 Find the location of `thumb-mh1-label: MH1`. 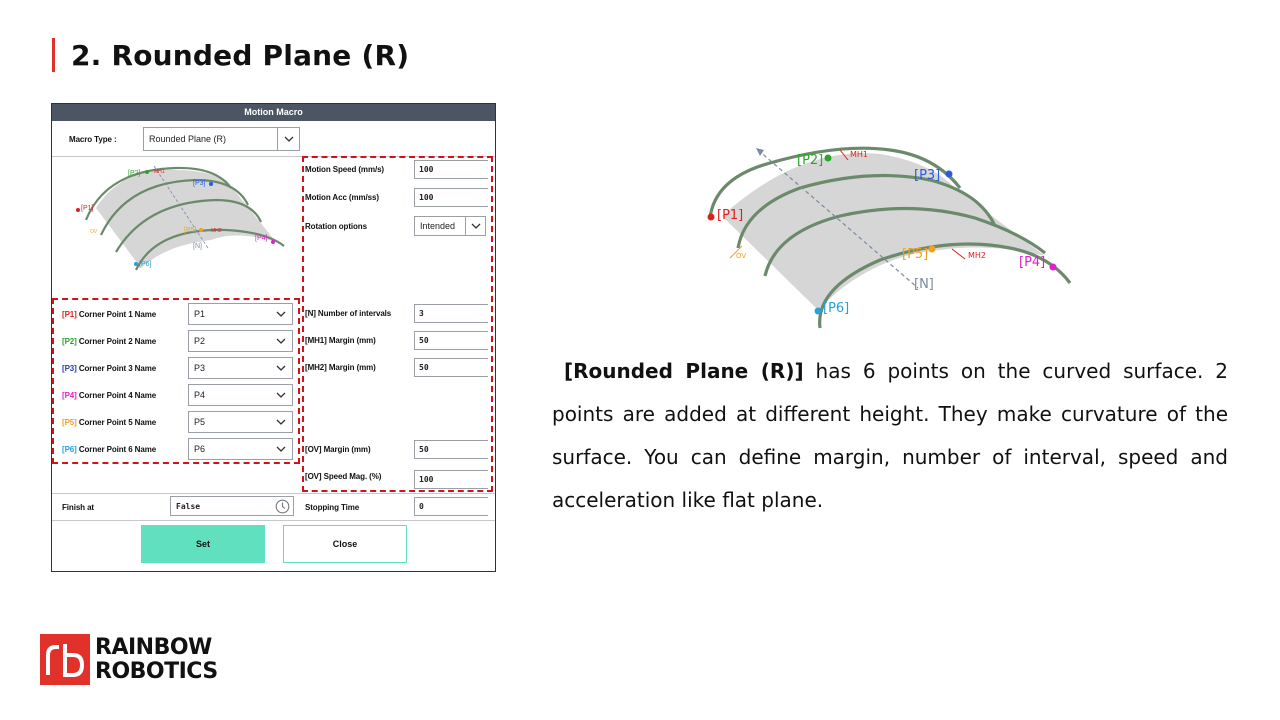

thumb-mh1-label: MH1 is located at coordinates (159, 172).